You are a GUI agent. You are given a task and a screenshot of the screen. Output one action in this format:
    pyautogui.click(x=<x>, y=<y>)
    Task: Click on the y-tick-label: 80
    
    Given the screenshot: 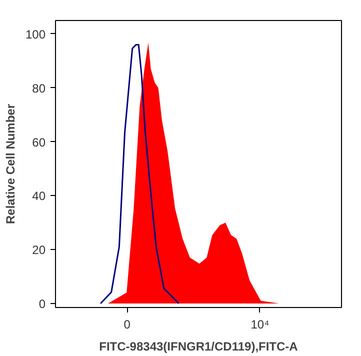 What is the action you would take?
    pyautogui.click(x=39, y=88)
    